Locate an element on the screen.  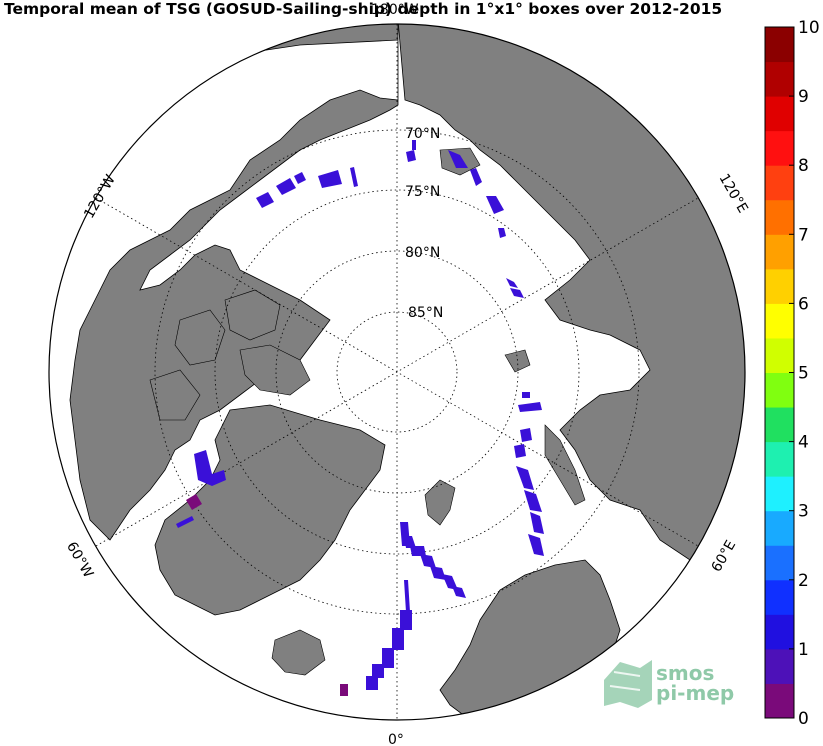
logo-mark is located at coordinates (628, 684).